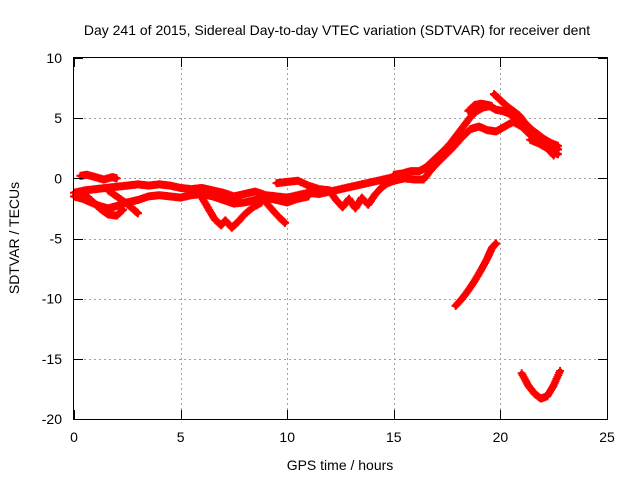 The width and height of the screenshot is (640, 480). I want to click on y-tick-label: -20, so click(52, 419).